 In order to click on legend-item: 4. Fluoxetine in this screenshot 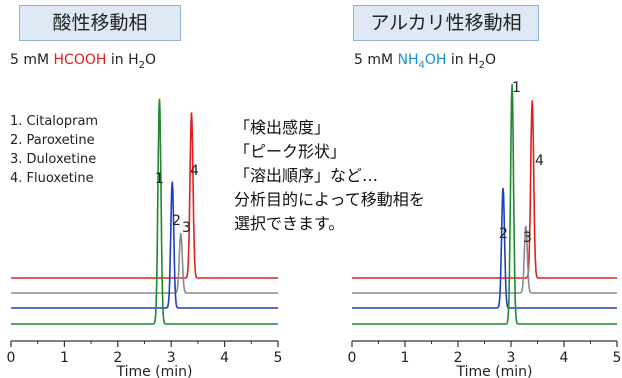, I will do `click(52, 178)`.